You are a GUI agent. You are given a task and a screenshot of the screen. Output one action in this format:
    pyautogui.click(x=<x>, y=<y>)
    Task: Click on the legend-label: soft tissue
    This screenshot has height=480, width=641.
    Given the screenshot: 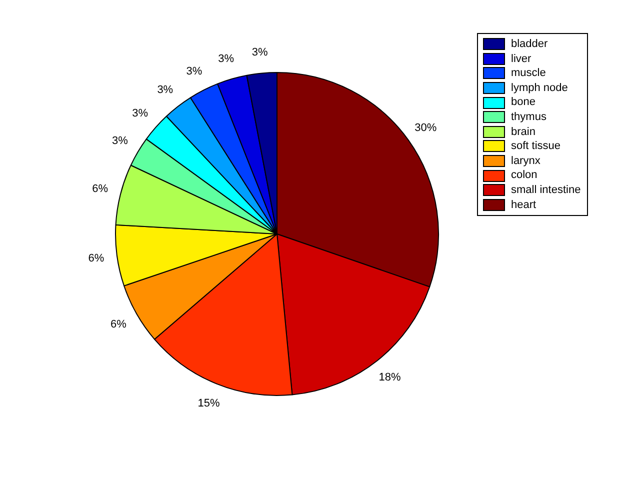 What is the action you would take?
    pyautogui.click(x=536, y=146)
    